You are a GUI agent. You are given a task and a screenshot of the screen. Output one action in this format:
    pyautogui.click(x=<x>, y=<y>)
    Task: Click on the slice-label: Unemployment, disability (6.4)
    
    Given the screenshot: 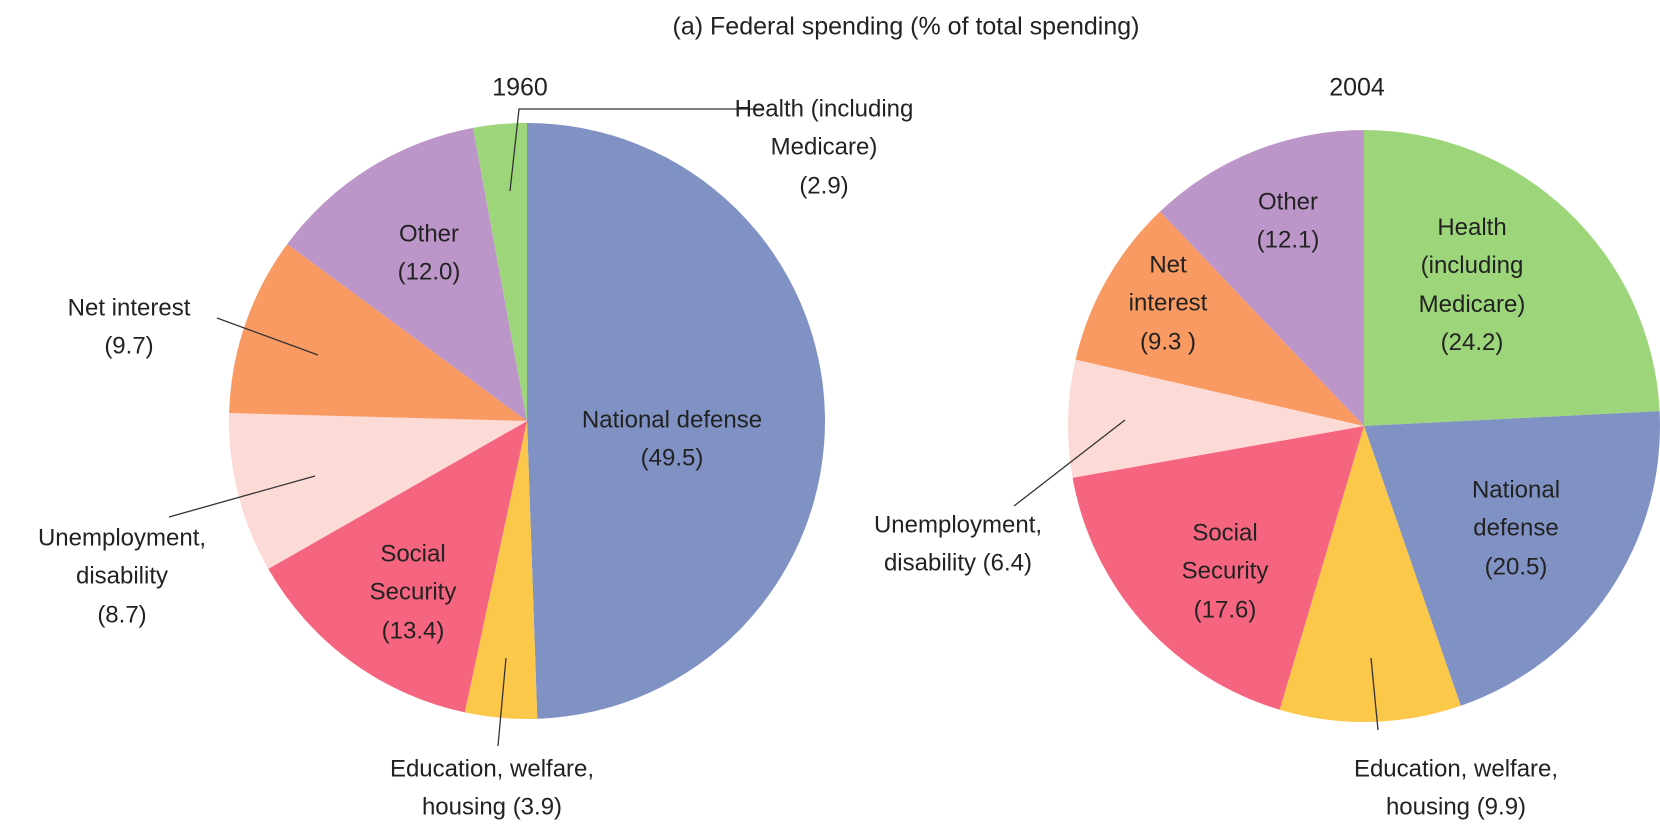 What is the action you would take?
    pyautogui.click(x=958, y=545)
    